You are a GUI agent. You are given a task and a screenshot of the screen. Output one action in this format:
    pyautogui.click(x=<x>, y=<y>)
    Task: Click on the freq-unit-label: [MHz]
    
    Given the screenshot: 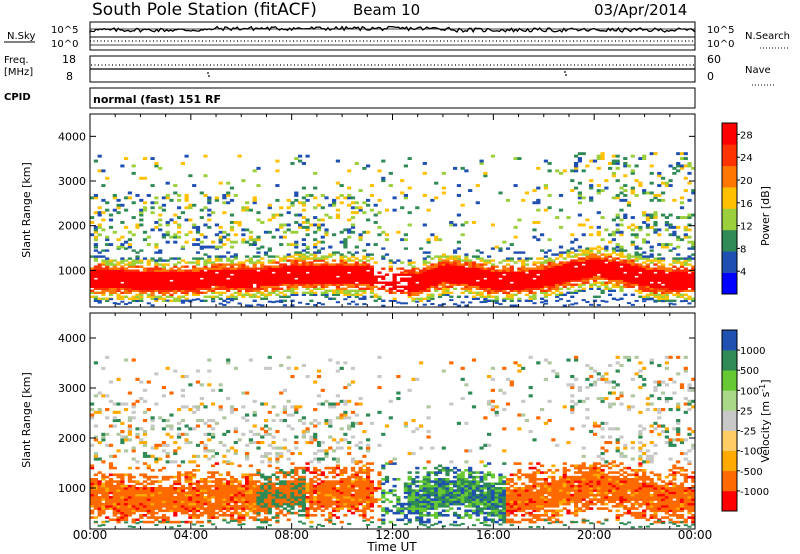 What is the action you would take?
    pyautogui.click(x=18, y=72)
    